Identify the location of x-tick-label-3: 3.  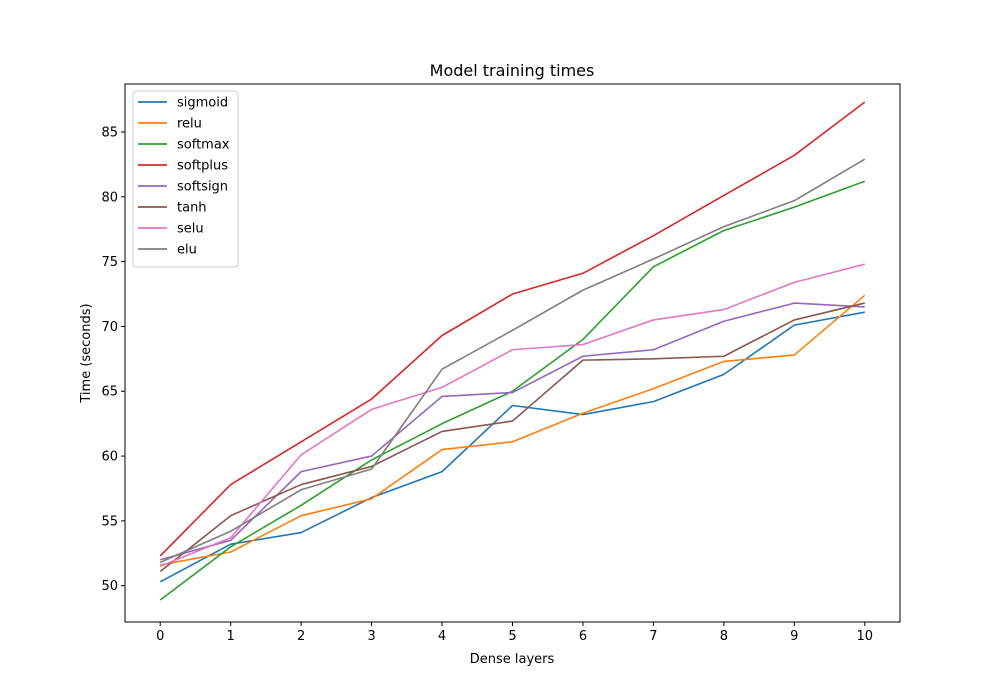
(371, 636).